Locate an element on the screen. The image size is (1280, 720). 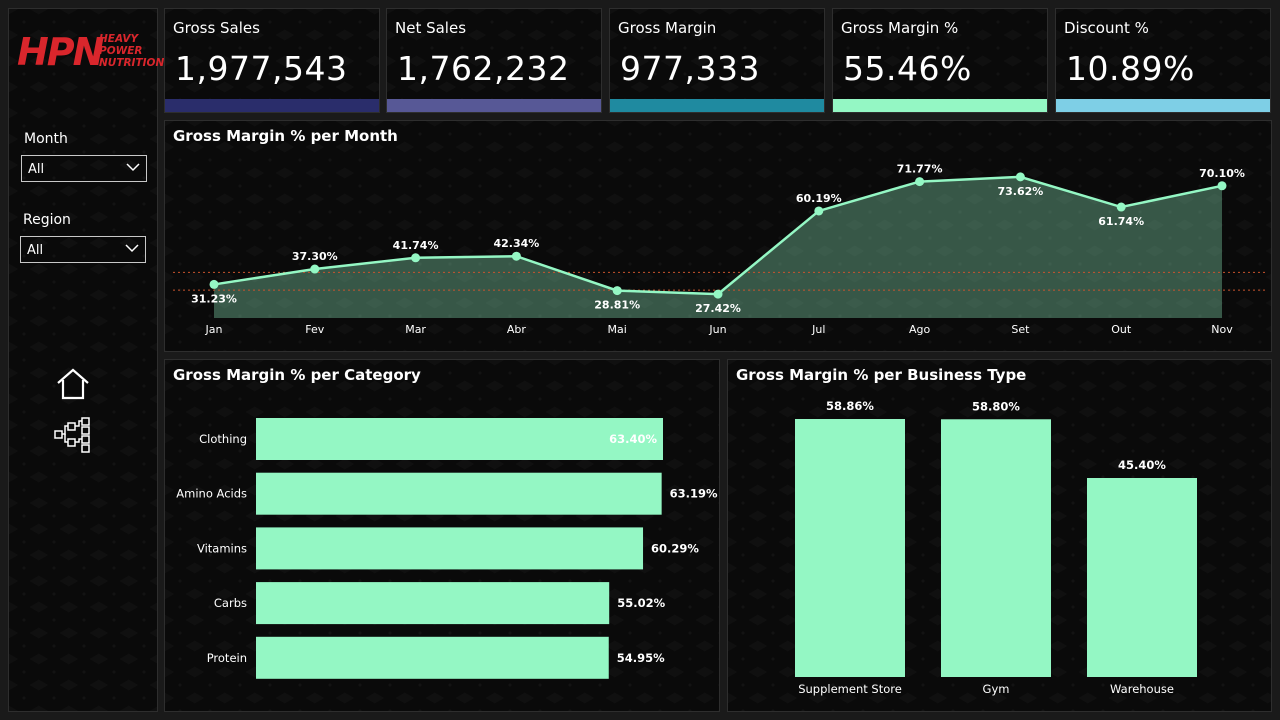
kpi-title: Gross Sales is located at coordinates (216, 28).